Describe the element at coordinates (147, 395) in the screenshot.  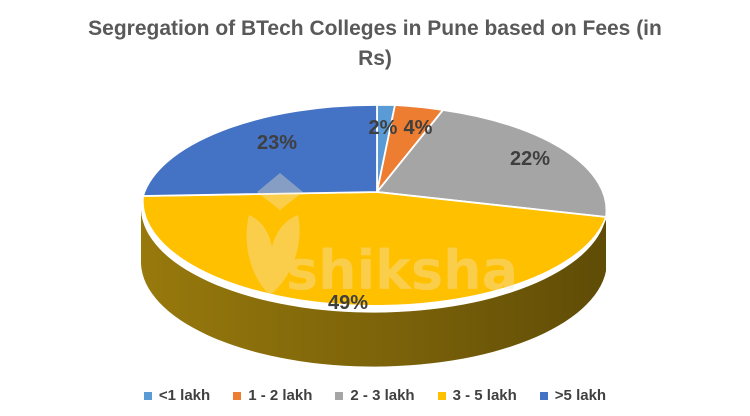
I see `legend-marker-lt1-lakh` at that location.